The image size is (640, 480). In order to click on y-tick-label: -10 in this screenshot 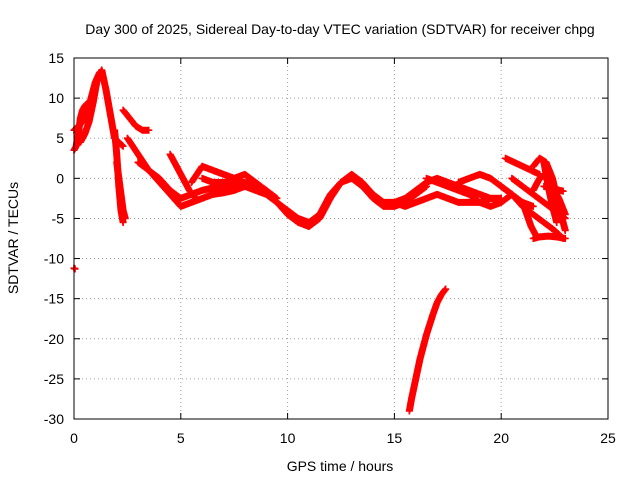, I will do `click(54, 259)`.